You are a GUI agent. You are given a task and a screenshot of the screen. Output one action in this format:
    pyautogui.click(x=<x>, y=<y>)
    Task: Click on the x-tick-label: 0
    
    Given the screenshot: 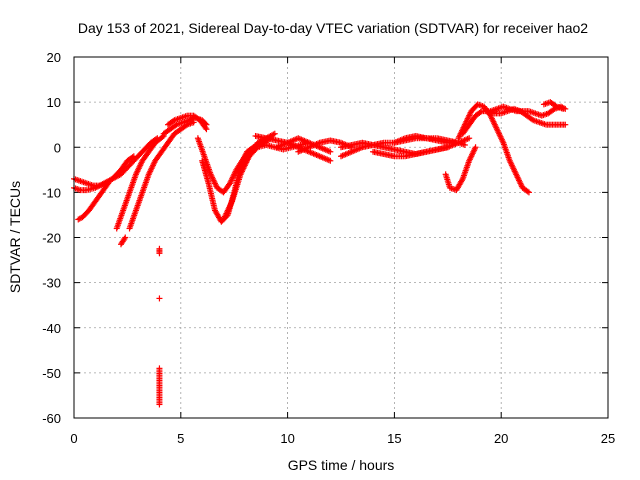 What is the action you would take?
    pyautogui.click(x=73, y=438)
    